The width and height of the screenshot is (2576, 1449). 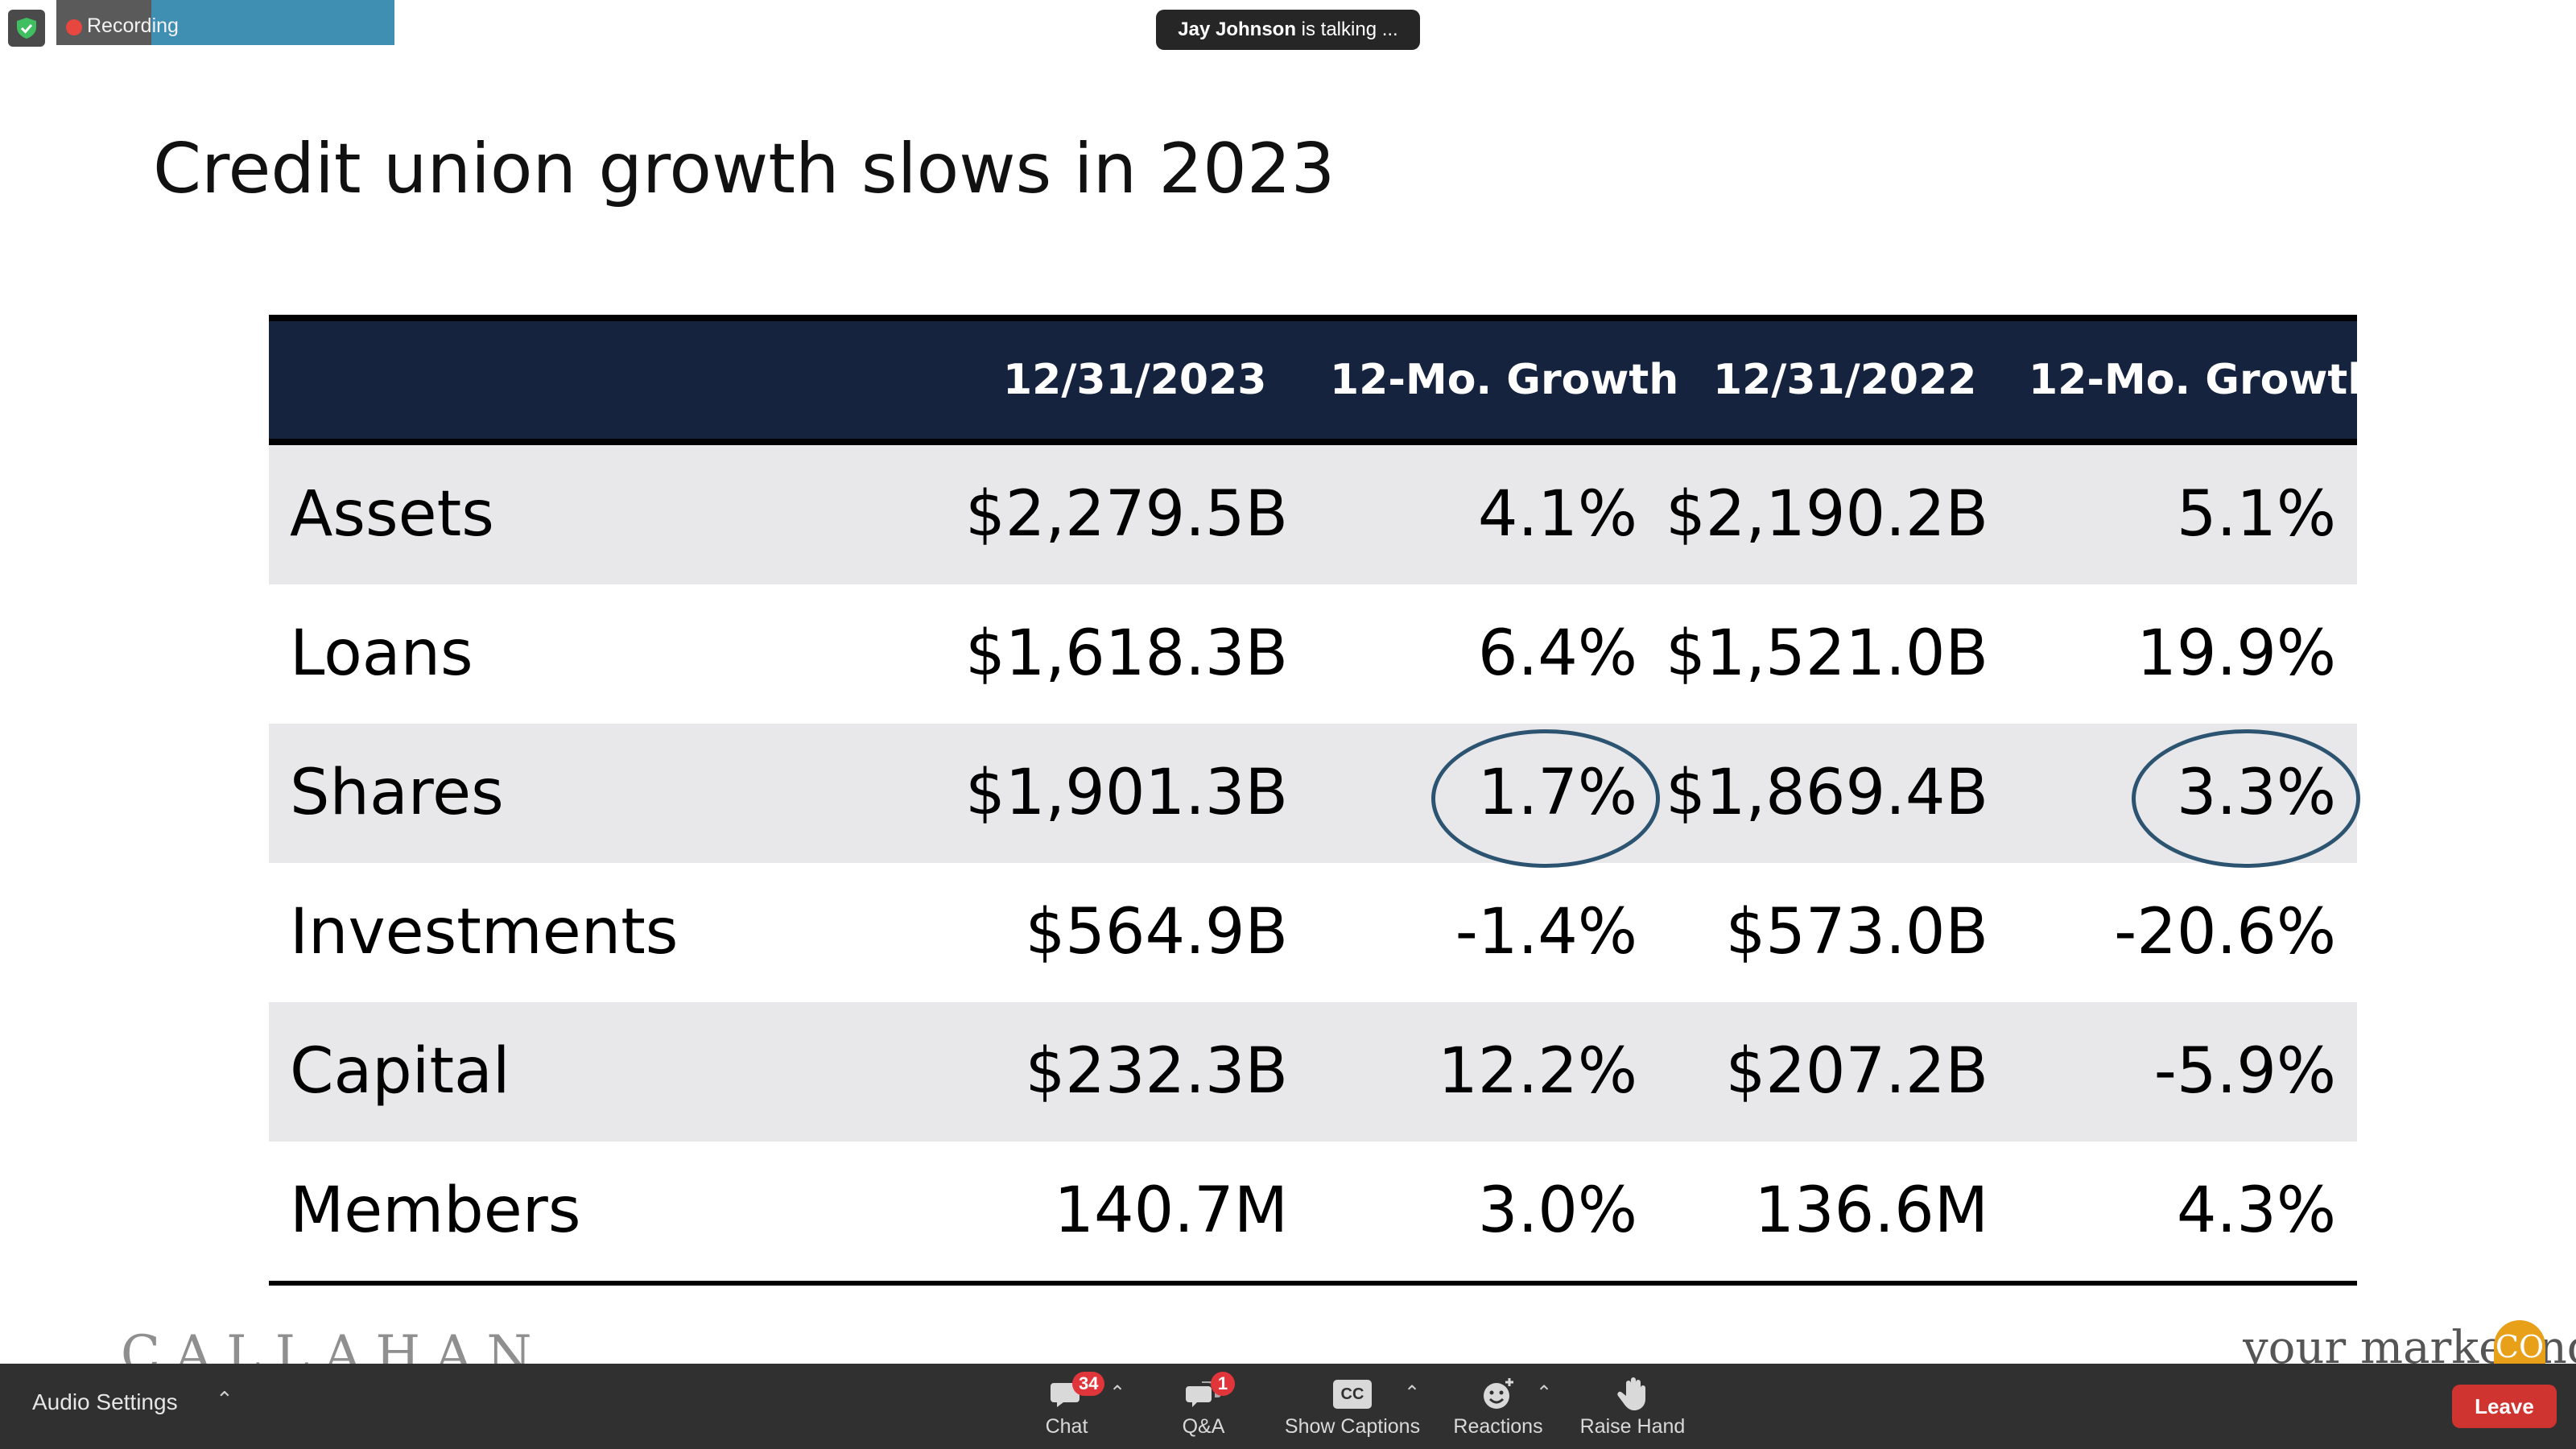 I want to click on reactions-icon, so click(x=1498, y=1393).